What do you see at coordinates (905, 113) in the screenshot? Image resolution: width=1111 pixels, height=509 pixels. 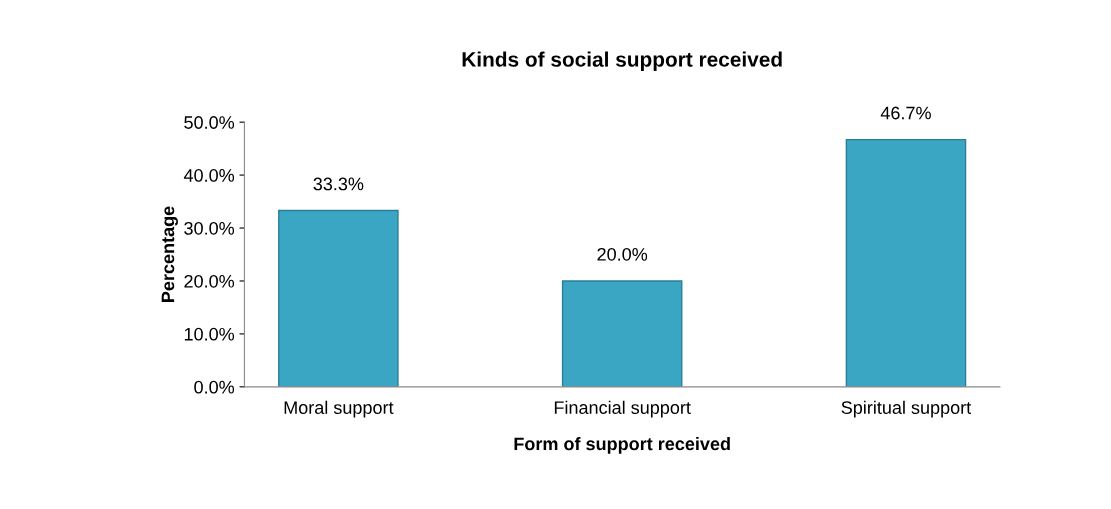 I see `data-label: 46.7%` at bounding box center [905, 113].